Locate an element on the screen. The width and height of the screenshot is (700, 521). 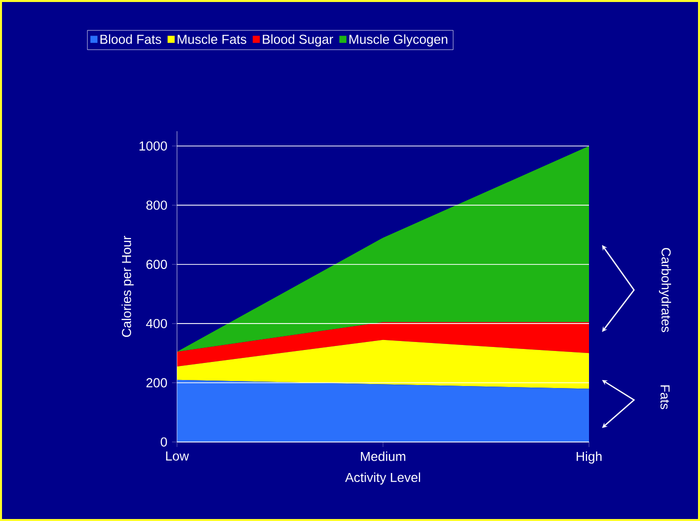
text: Carbohydrates is located at coordinates (665, 290).